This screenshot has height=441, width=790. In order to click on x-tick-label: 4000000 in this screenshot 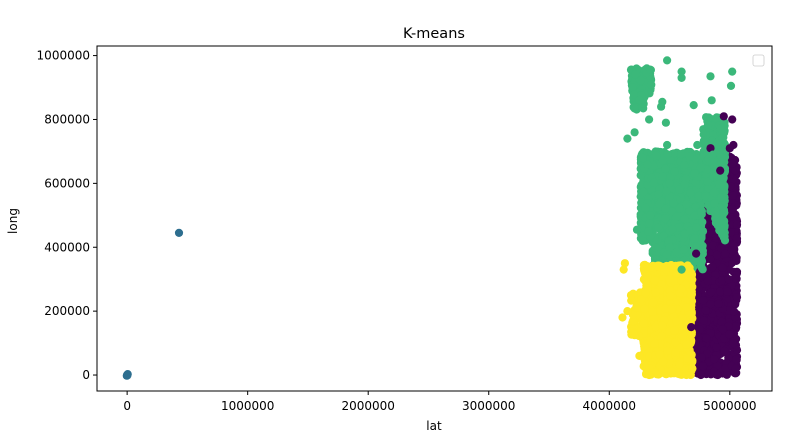, I will do `click(609, 406)`.